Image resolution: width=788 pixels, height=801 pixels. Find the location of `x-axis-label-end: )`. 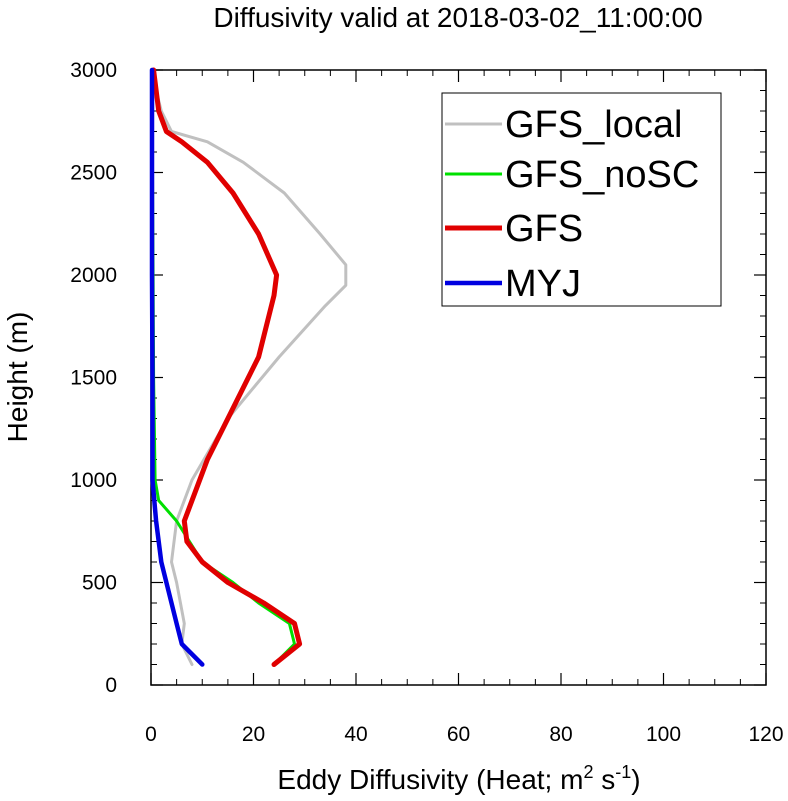

x-axis-label-end: ) is located at coordinates (635, 779).